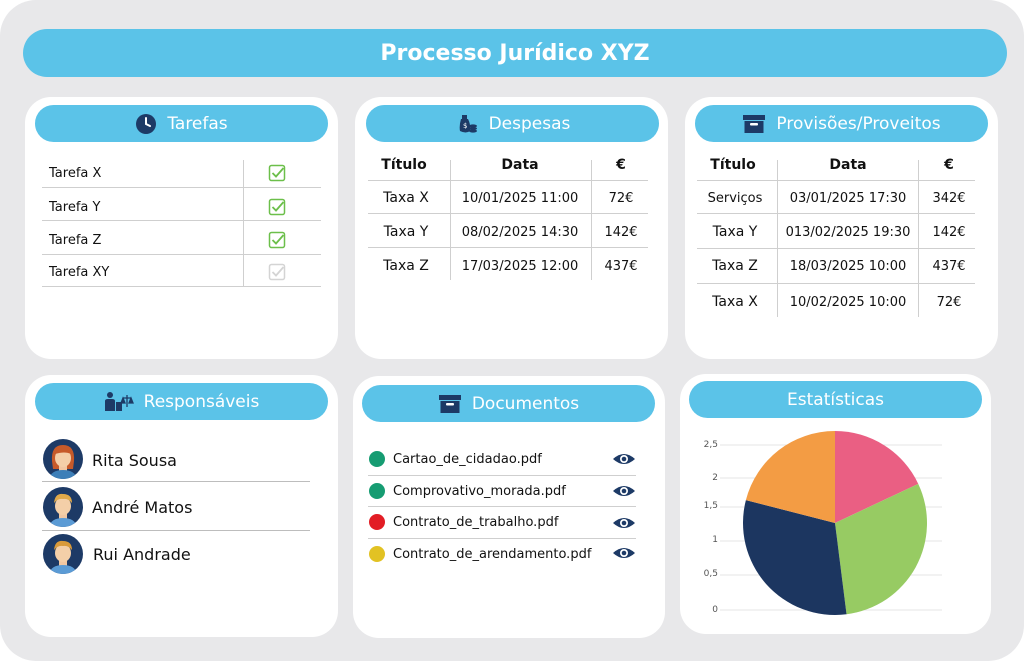 The image size is (1024, 661). What do you see at coordinates (520, 232) in the screenshot?
I see `cell-data: 08/02/2025 14:30` at bounding box center [520, 232].